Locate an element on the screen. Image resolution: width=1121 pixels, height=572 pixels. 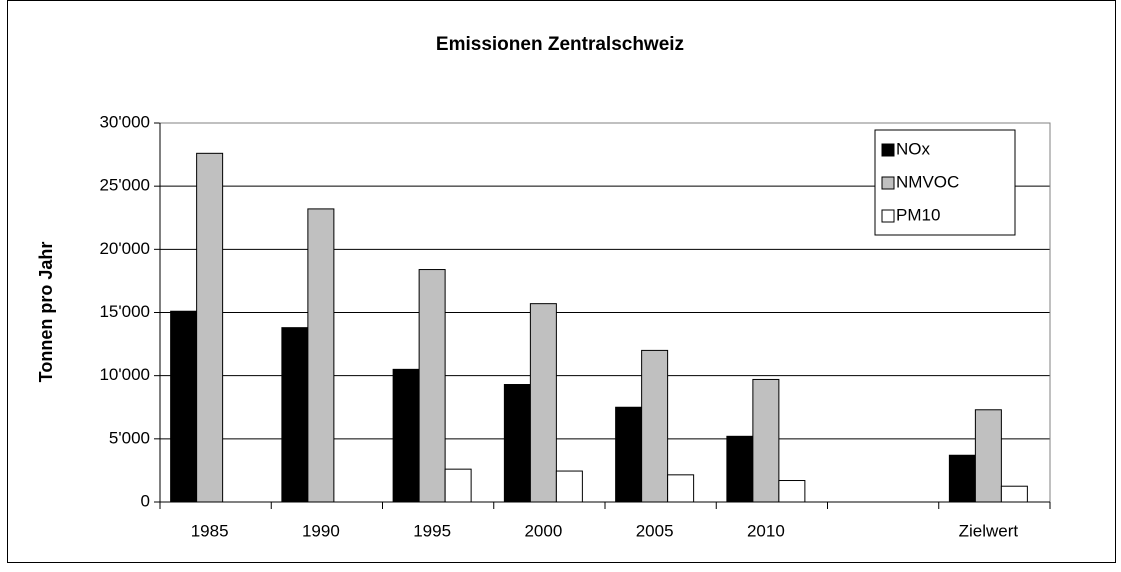
y-tick-label: 0 is located at coordinates (145, 500).